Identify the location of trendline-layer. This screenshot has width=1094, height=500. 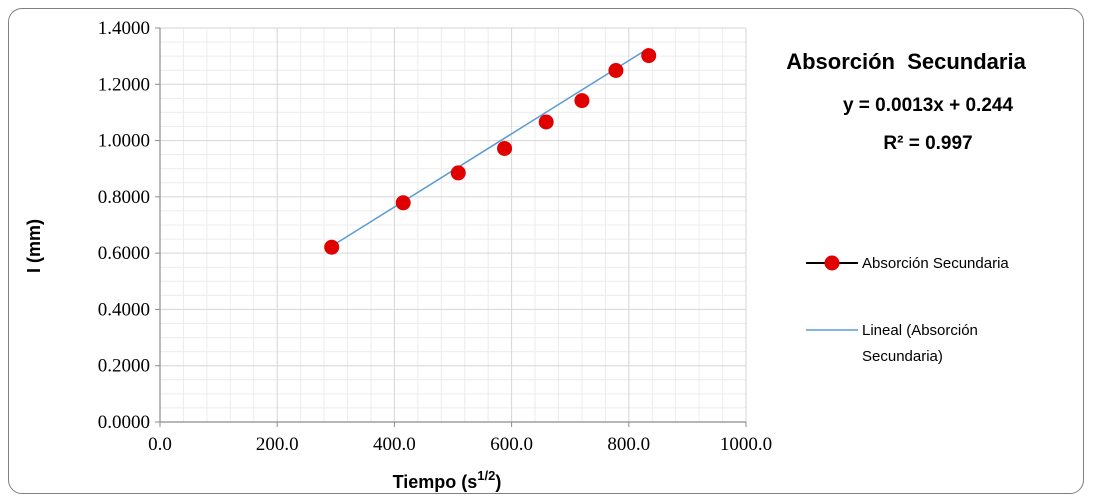
(490, 147).